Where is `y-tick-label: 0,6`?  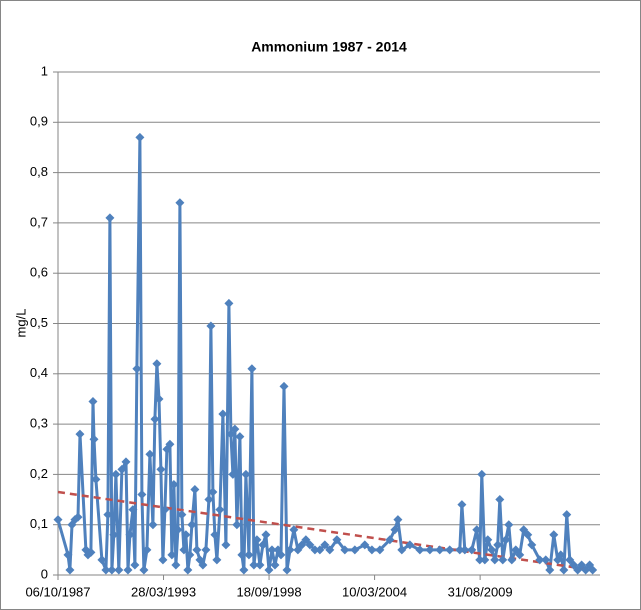
y-tick-label: 0,6 is located at coordinates (39, 272).